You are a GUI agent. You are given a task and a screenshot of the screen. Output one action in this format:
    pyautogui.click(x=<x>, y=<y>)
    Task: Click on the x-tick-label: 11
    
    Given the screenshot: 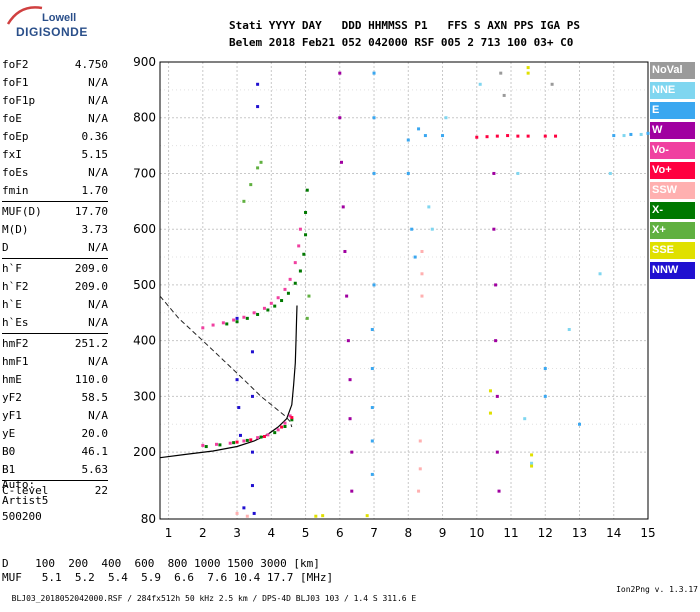 What is the action you would take?
    pyautogui.click(x=510, y=533)
    